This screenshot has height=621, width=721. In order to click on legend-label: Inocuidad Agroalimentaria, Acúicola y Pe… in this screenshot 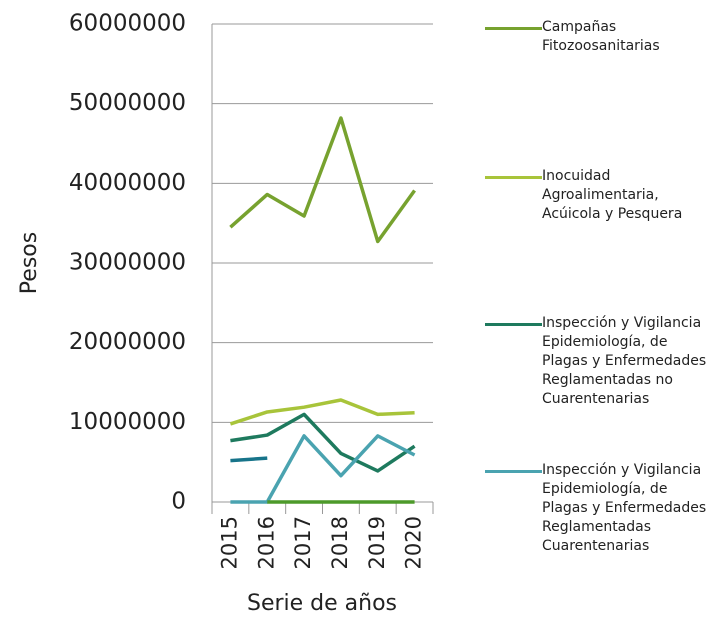, I will do `click(612, 195)`.